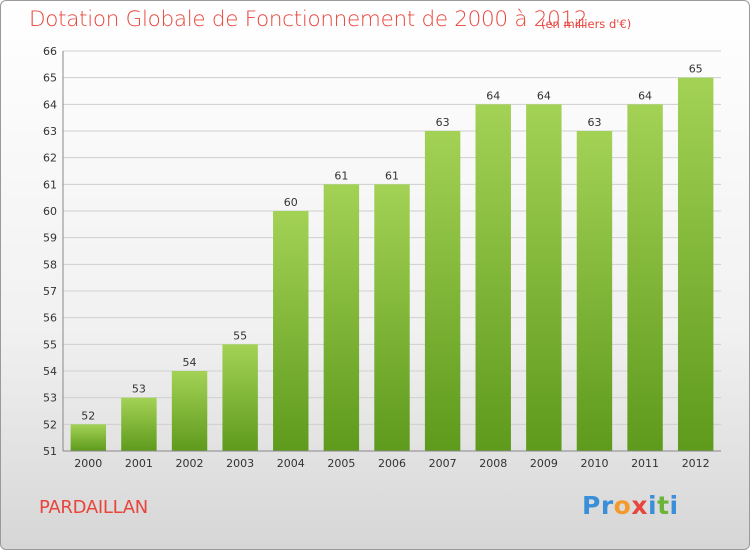 The height and width of the screenshot is (550, 750). What do you see at coordinates (639, 505) in the screenshot?
I see `logo-letter: x` at bounding box center [639, 505].